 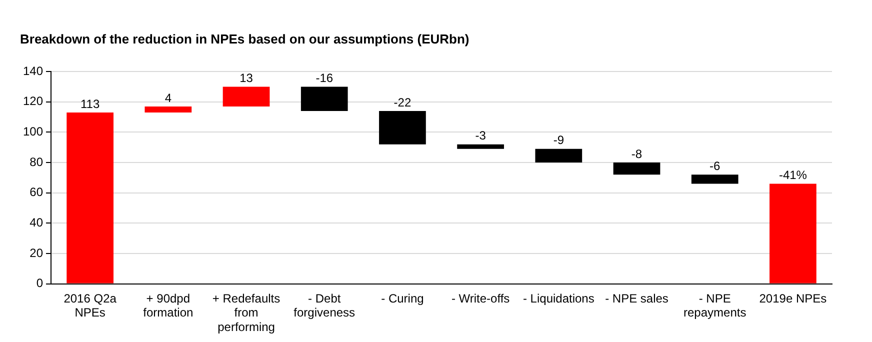 I want to click on x-tick-label: - Liquidations, so click(x=558, y=298).